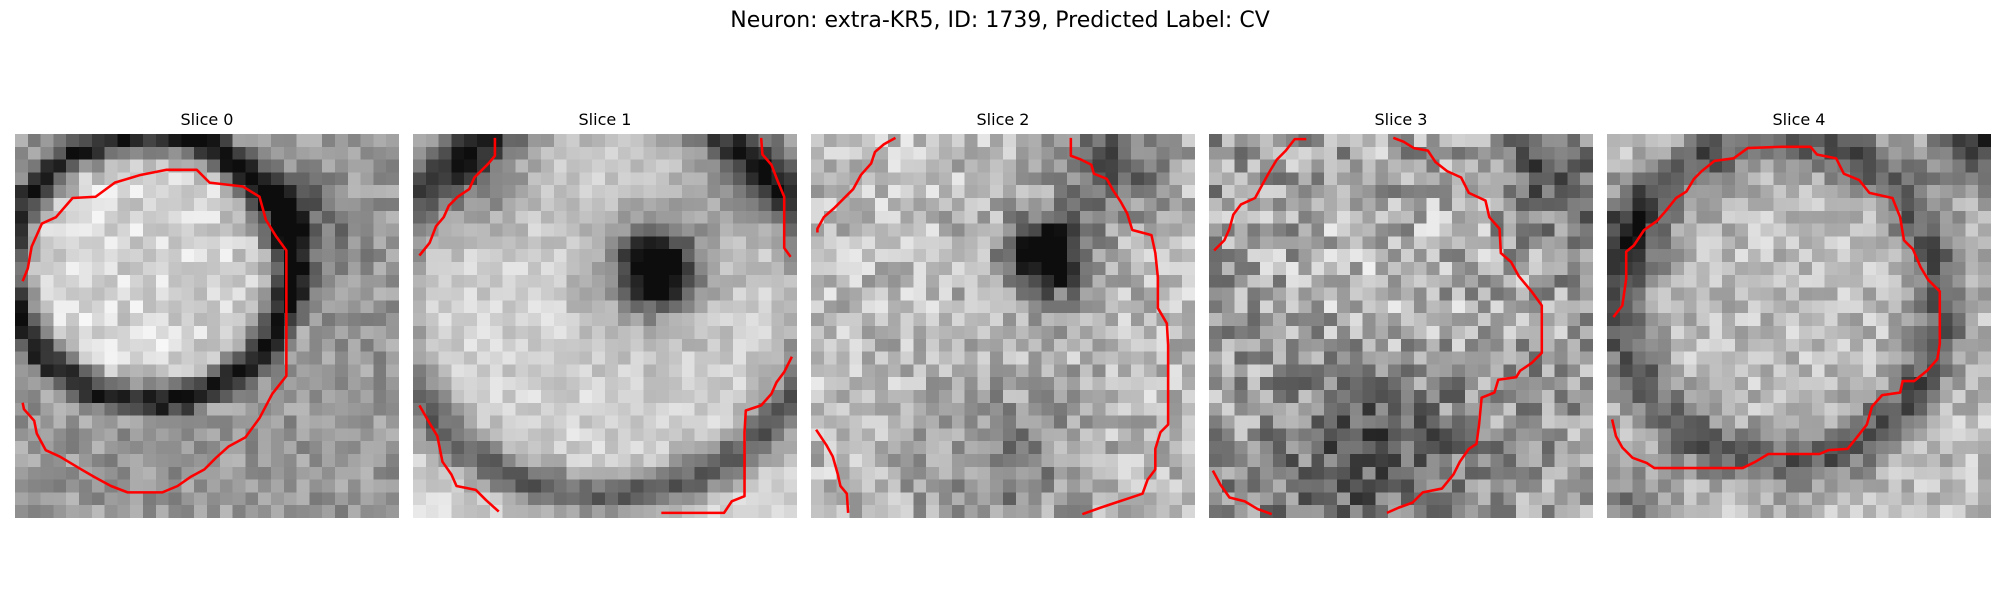 The height and width of the screenshot is (600, 2000). I want to click on slice-contour-3b, so click(1465, 325).